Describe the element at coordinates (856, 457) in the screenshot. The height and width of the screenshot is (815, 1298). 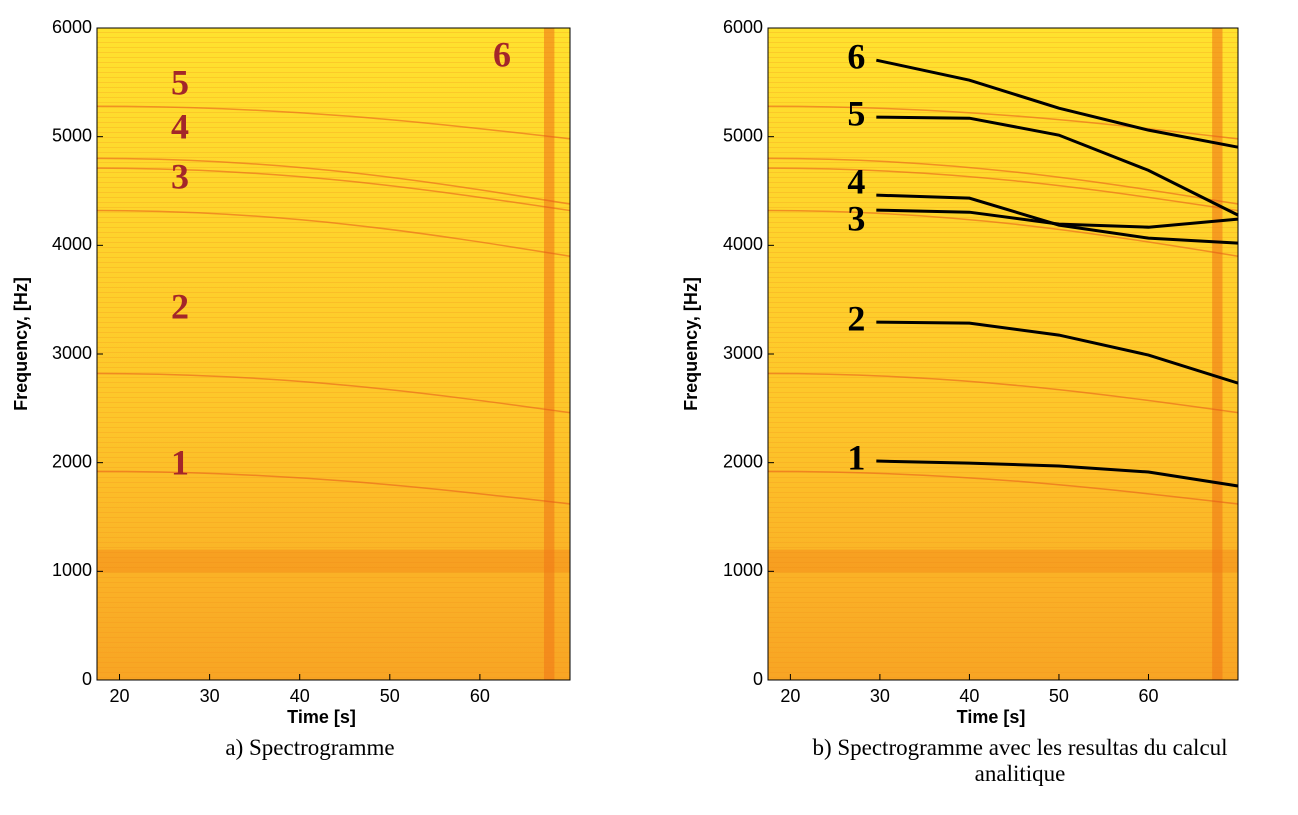
I see `curve-label: 1` at that location.